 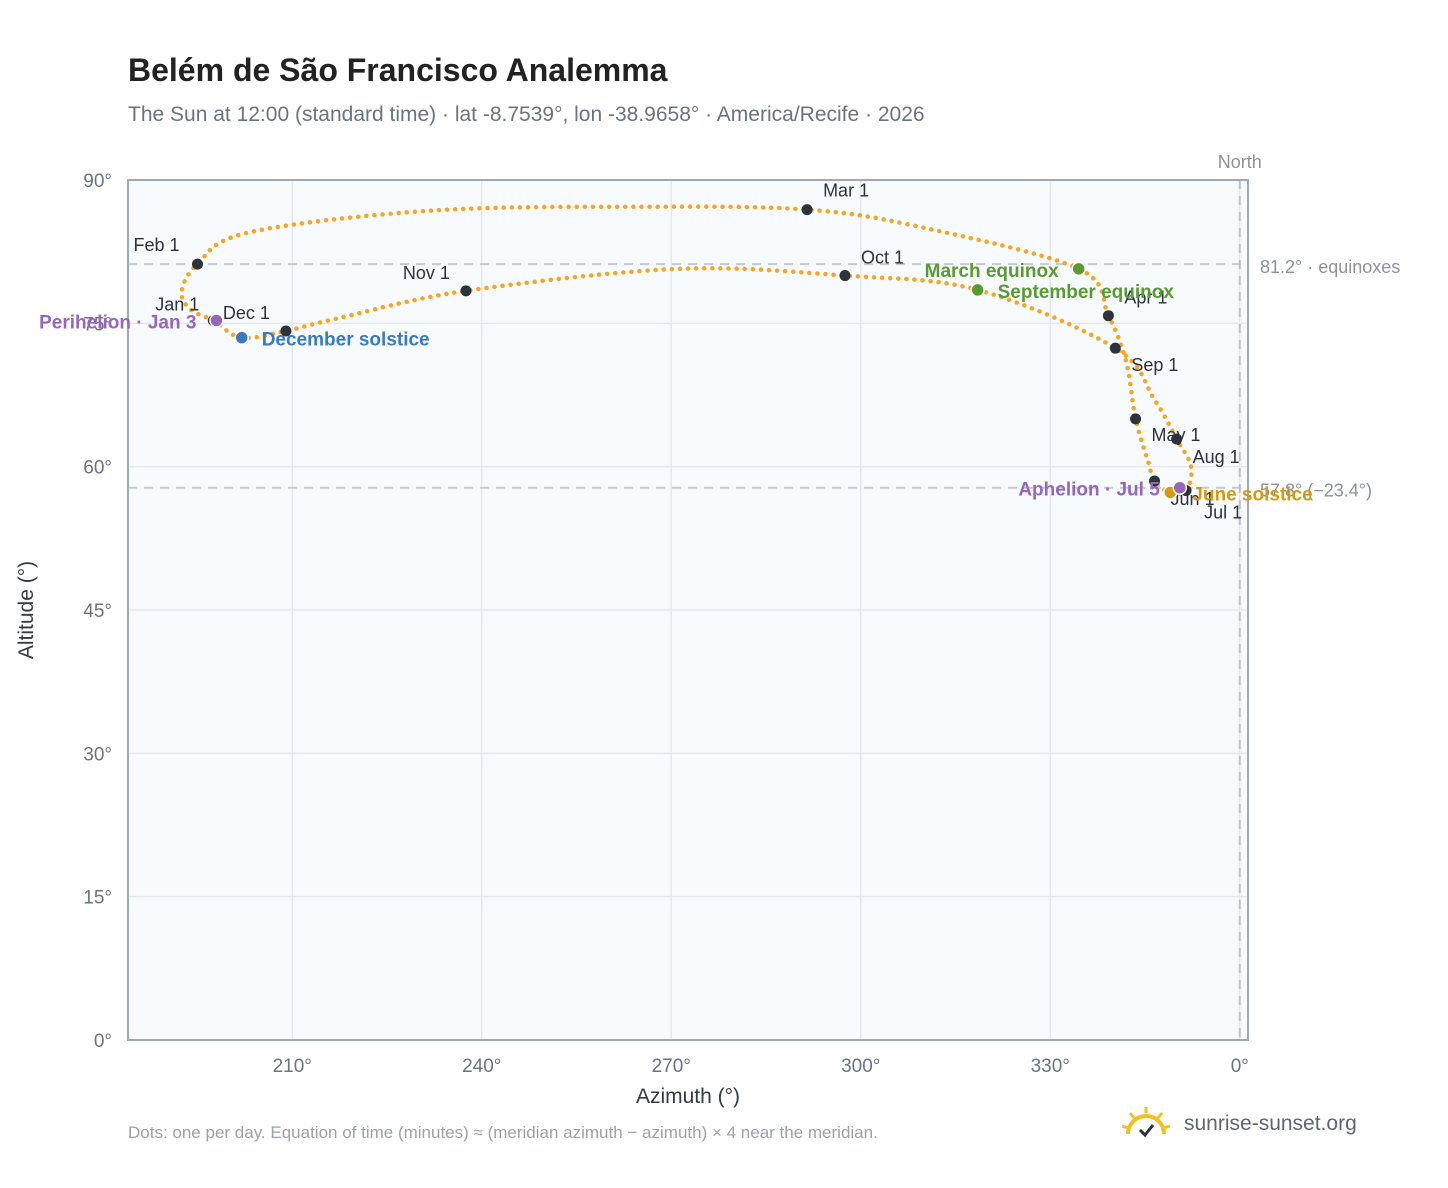 What do you see at coordinates (1086, 292) in the screenshot?
I see `event-label: September equinox` at bounding box center [1086, 292].